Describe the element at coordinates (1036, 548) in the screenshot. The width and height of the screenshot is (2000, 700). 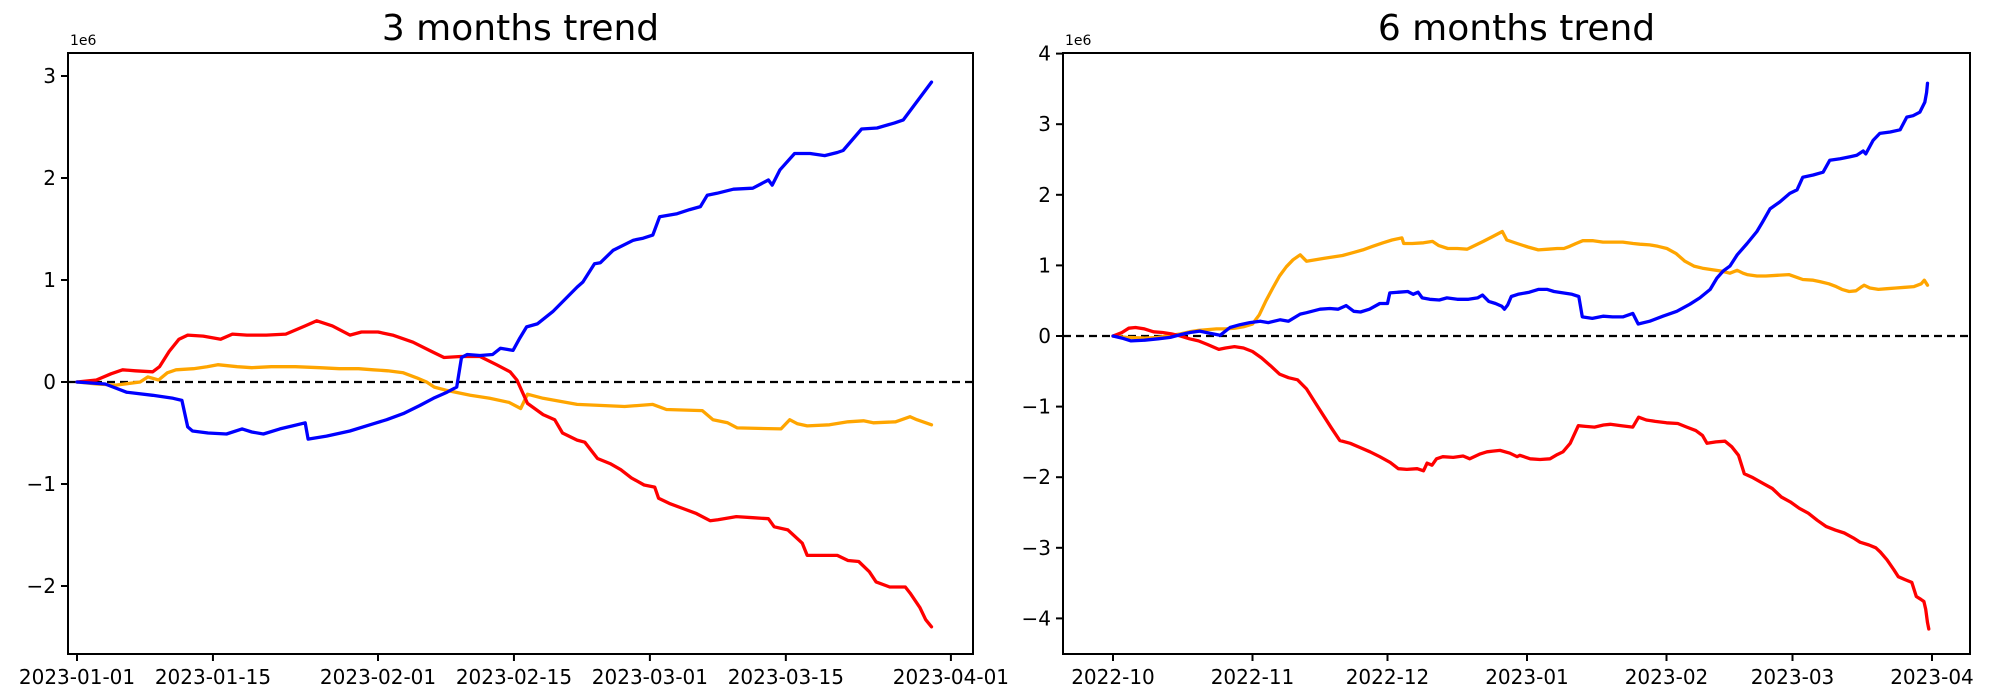
I see `y-tick-label: −3` at that location.